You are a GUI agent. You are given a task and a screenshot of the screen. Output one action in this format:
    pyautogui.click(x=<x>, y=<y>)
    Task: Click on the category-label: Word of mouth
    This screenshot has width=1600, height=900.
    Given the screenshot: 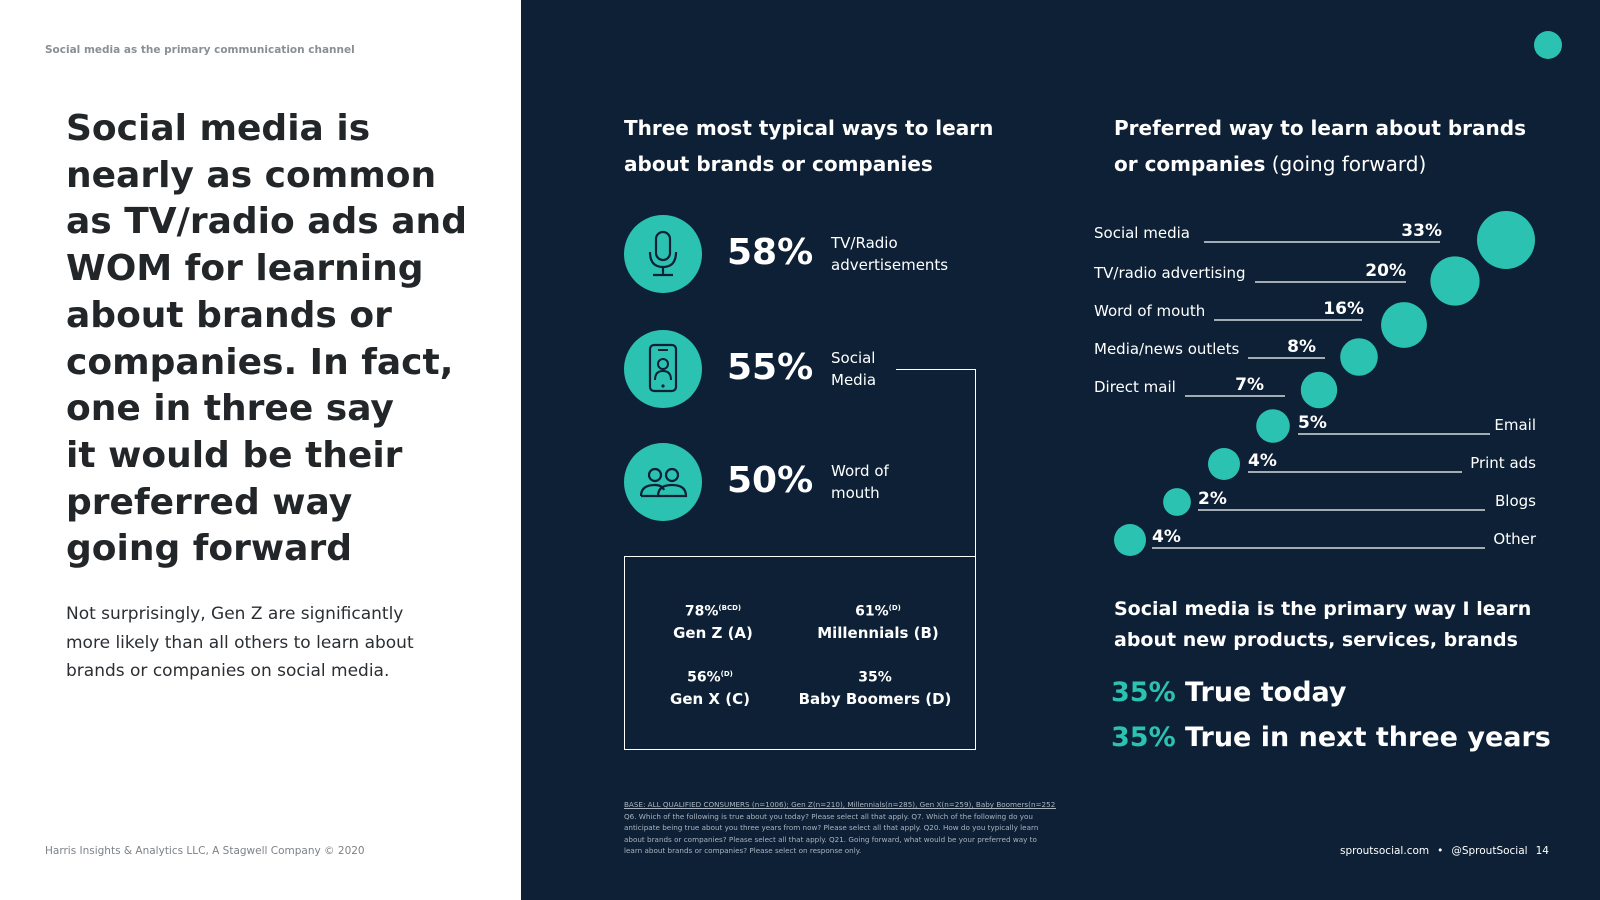 What is the action you would take?
    pyautogui.click(x=1149, y=311)
    